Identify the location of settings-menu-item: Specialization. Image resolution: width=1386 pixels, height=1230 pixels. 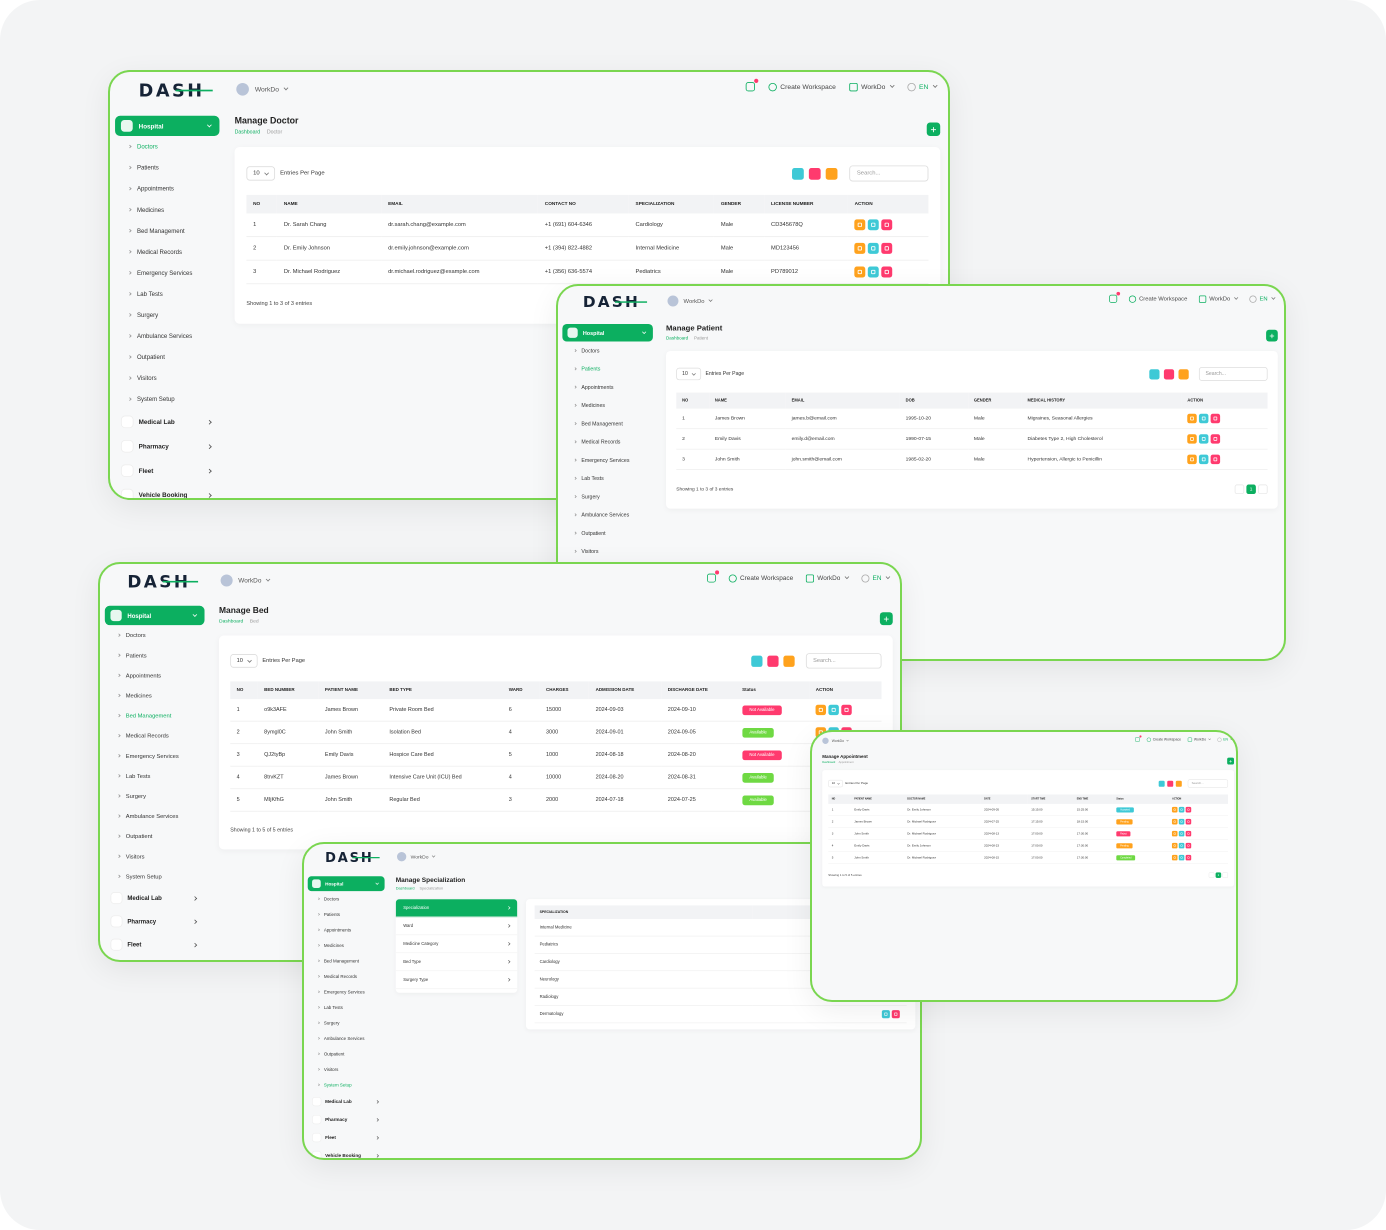
(456, 908).